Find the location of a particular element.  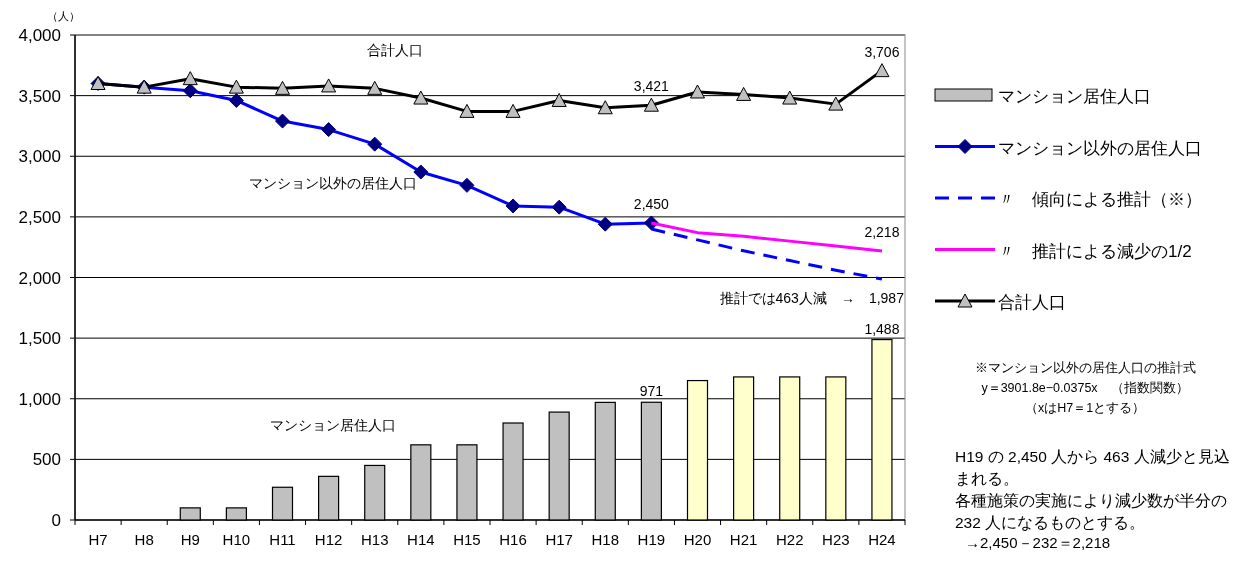

y-tick-label: 3,000 is located at coordinates (39, 157).